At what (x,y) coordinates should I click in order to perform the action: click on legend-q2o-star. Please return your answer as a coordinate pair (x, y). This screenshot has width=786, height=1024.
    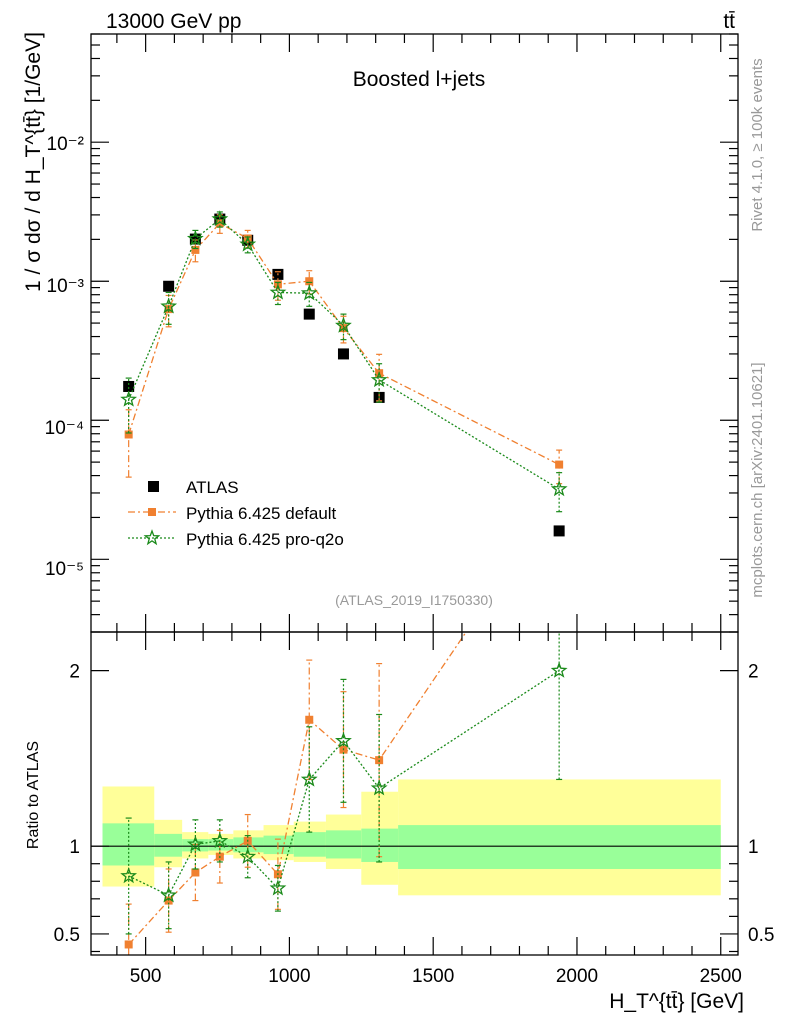
    Looking at the image, I should click on (152, 537).